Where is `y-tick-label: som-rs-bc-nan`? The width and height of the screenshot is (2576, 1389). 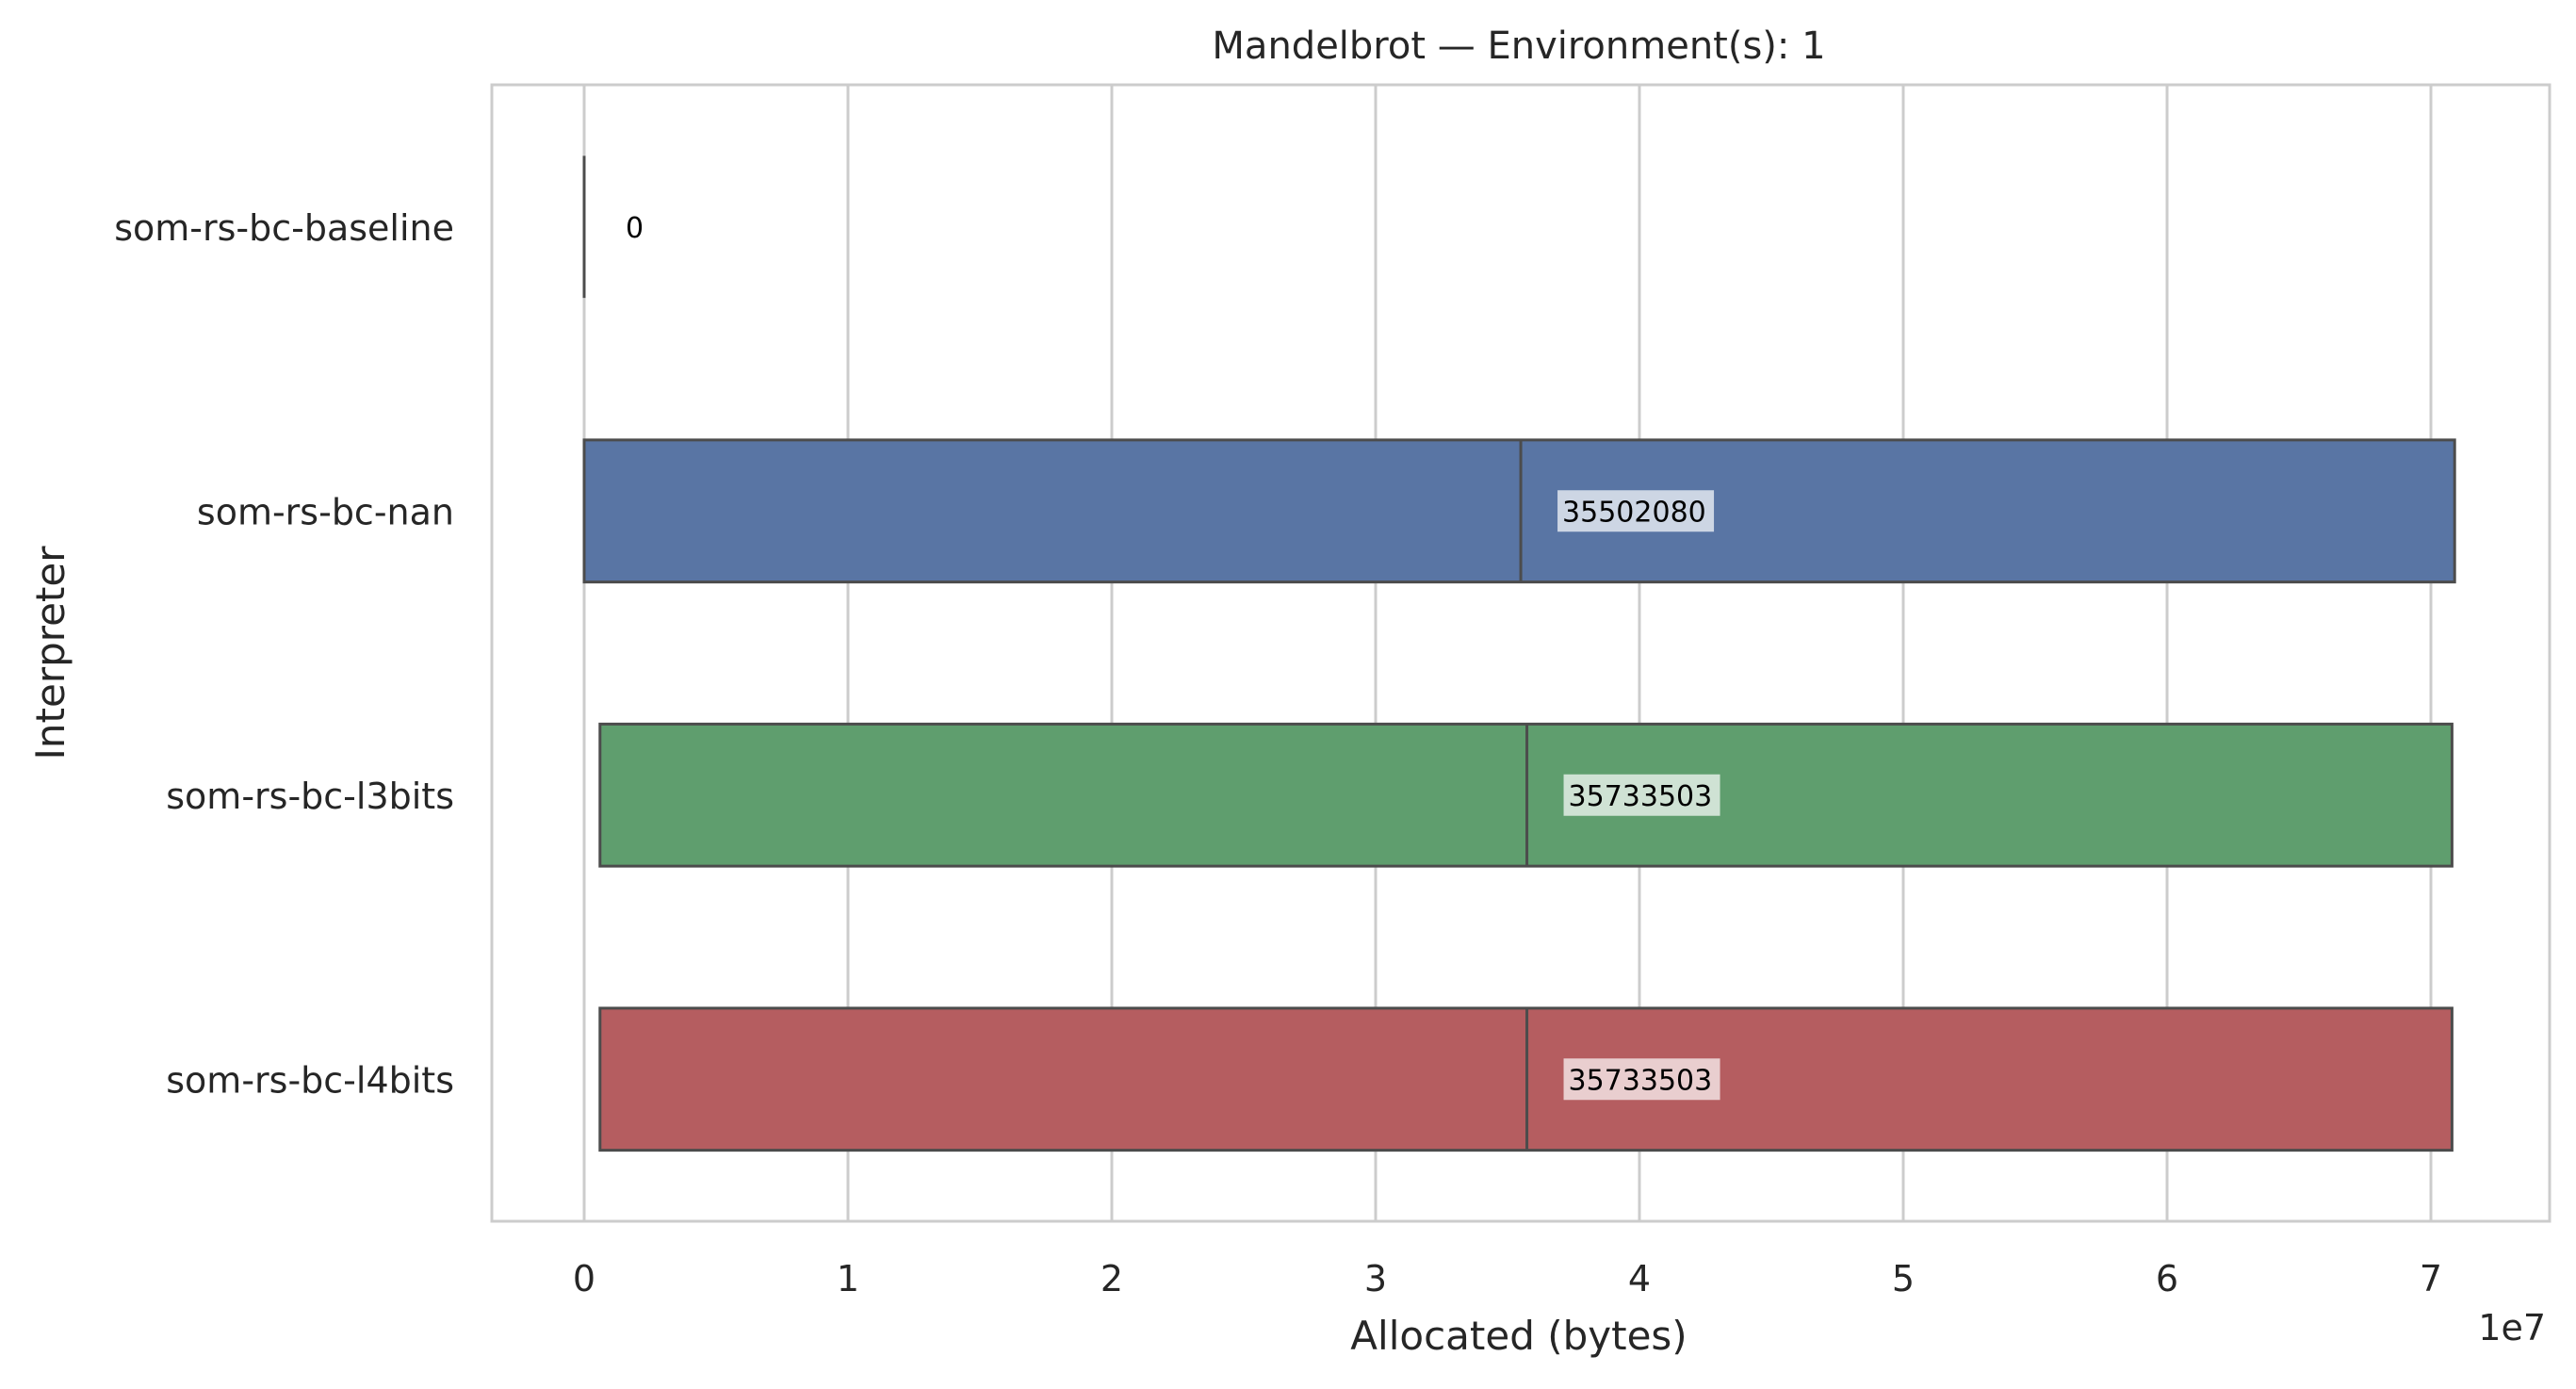 y-tick-label: som-rs-bc-nan is located at coordinates (325, 512).